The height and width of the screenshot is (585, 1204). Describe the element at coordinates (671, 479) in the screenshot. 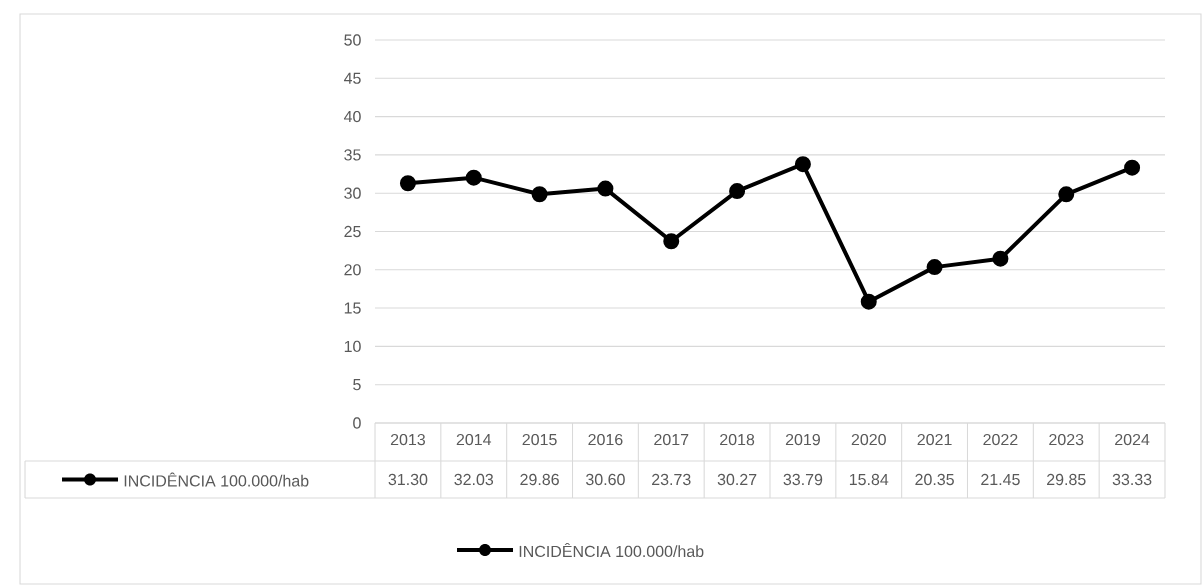

I see `data-label: 23.73` at that location.